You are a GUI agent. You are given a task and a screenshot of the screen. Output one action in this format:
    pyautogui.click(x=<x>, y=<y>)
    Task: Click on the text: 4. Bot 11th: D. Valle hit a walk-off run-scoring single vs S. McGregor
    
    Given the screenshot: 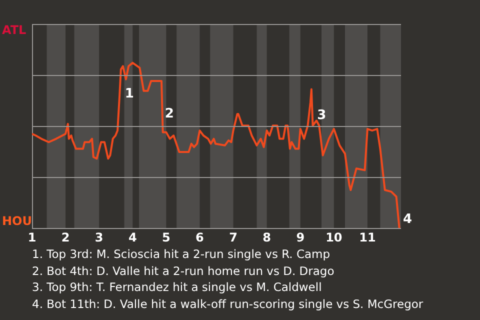 What is the action you would take?
    pyautogui.click(x=228, y=304)
    